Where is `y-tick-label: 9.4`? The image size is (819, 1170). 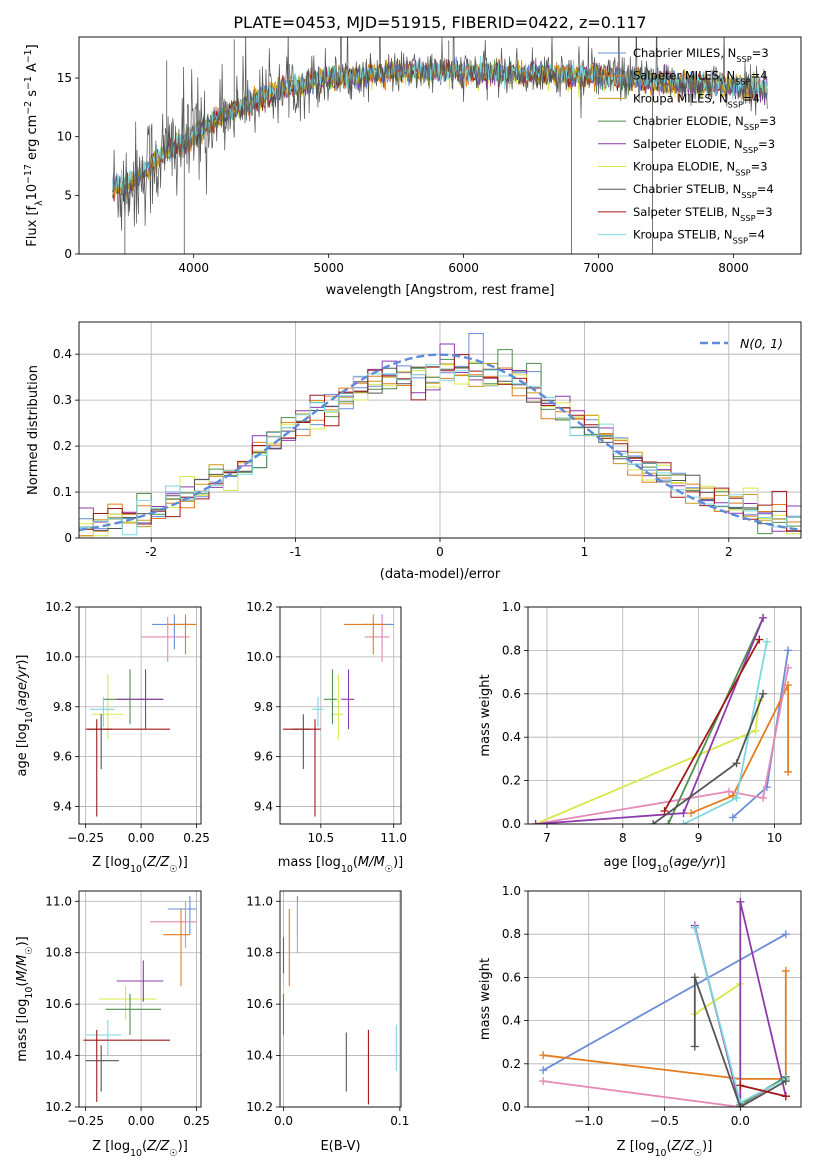
y-tick-label: 9.4 is located at coordinates (62, 807).